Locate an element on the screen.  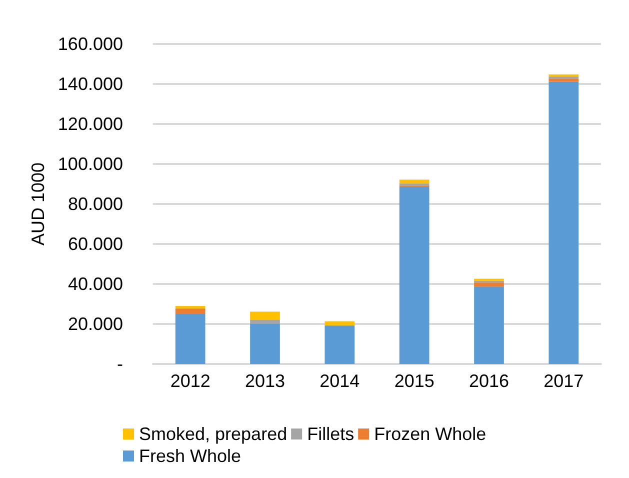
x-tick-label: 2016 is located at coordinates (489, 381).